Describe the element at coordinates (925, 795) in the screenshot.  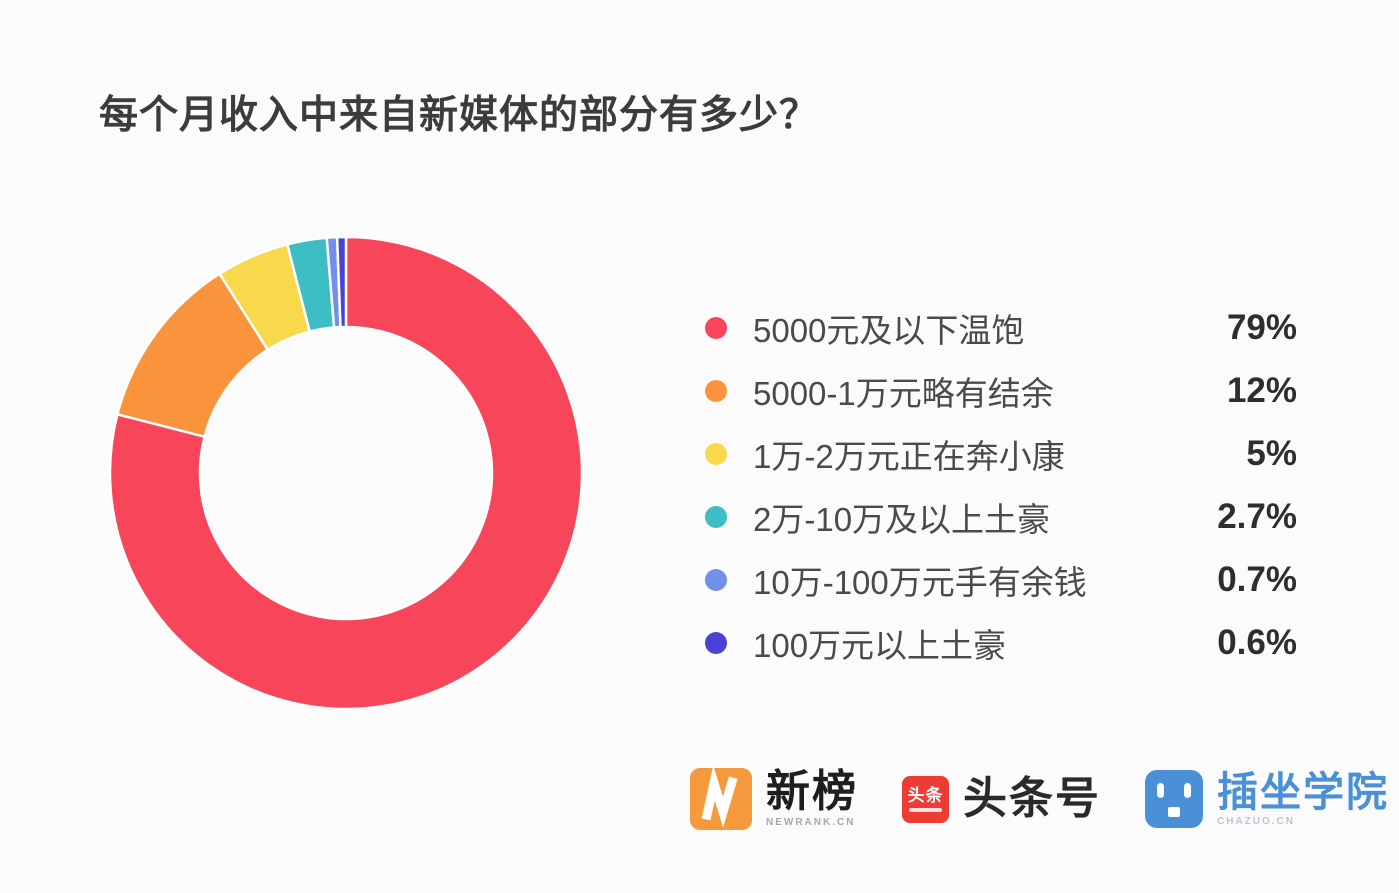
I see `toutiao-icon-text: 头条` at that location.